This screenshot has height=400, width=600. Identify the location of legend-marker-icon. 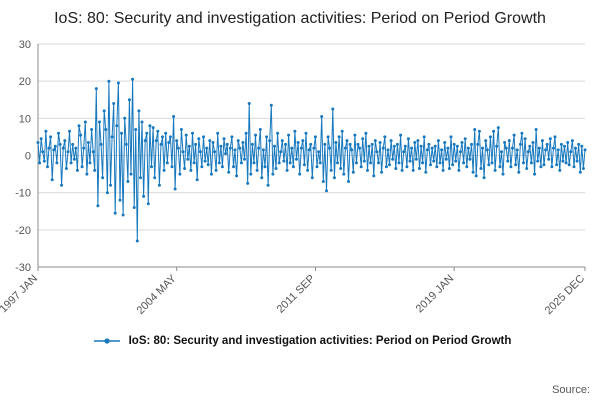
(106, 340).